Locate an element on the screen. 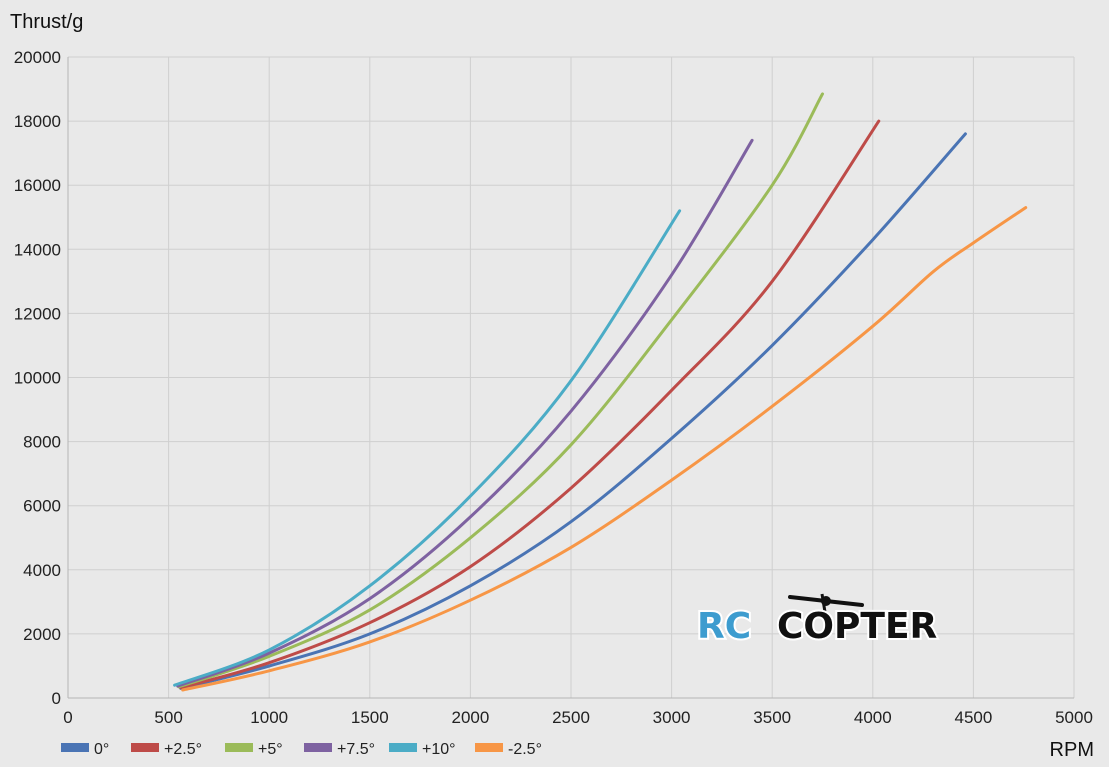 This screenshot has width=1109, height=767. x-tick-label: 1000 is located at coordinates (269, 717).